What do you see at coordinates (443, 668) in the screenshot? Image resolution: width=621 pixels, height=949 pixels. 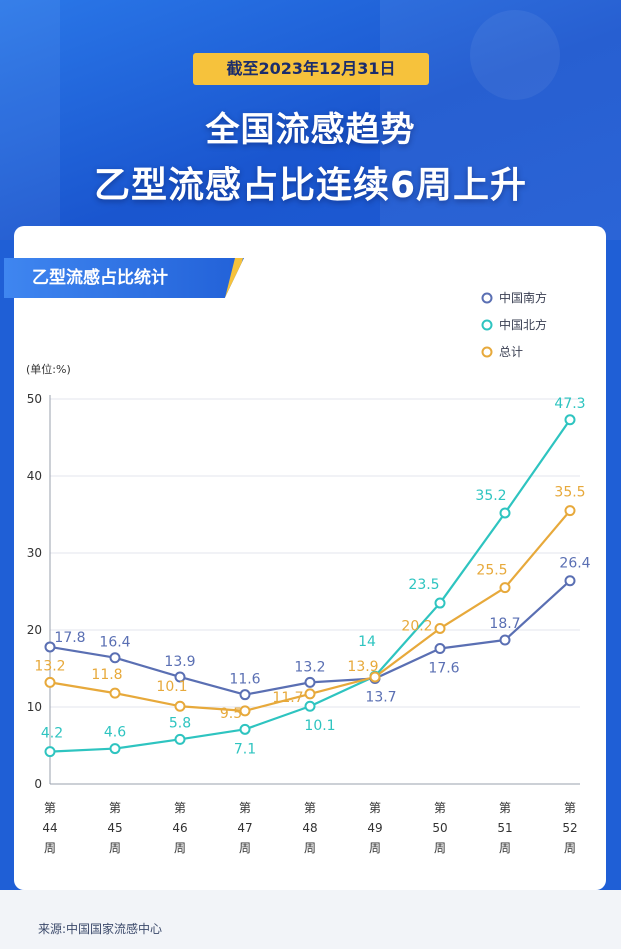 I see `data-label: 17.6` at bounding box center [443, 668].